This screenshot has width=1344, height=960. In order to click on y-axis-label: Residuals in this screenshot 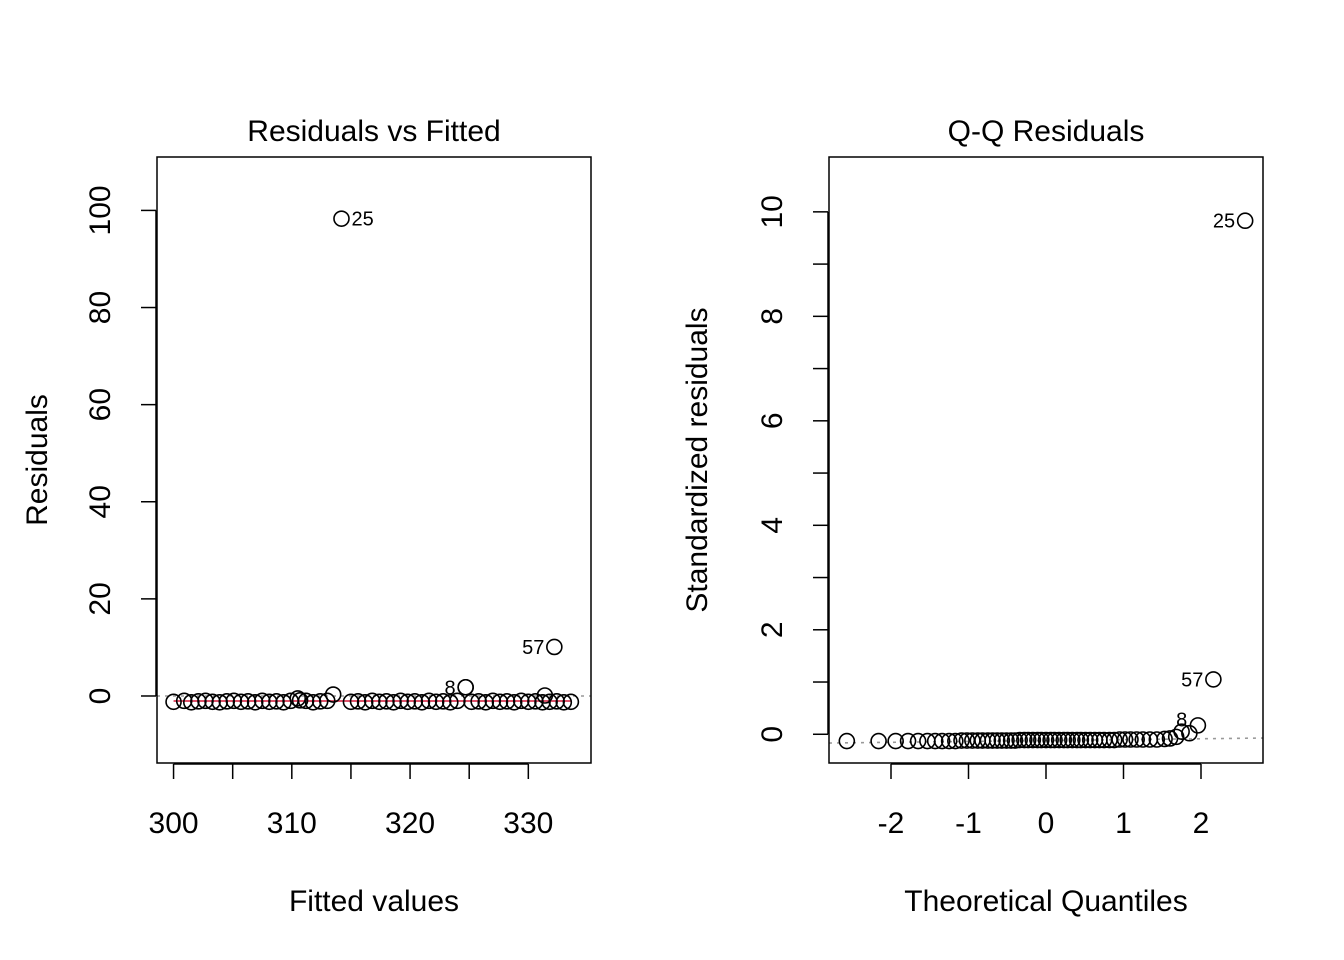, I will do `click(37, 460)`.